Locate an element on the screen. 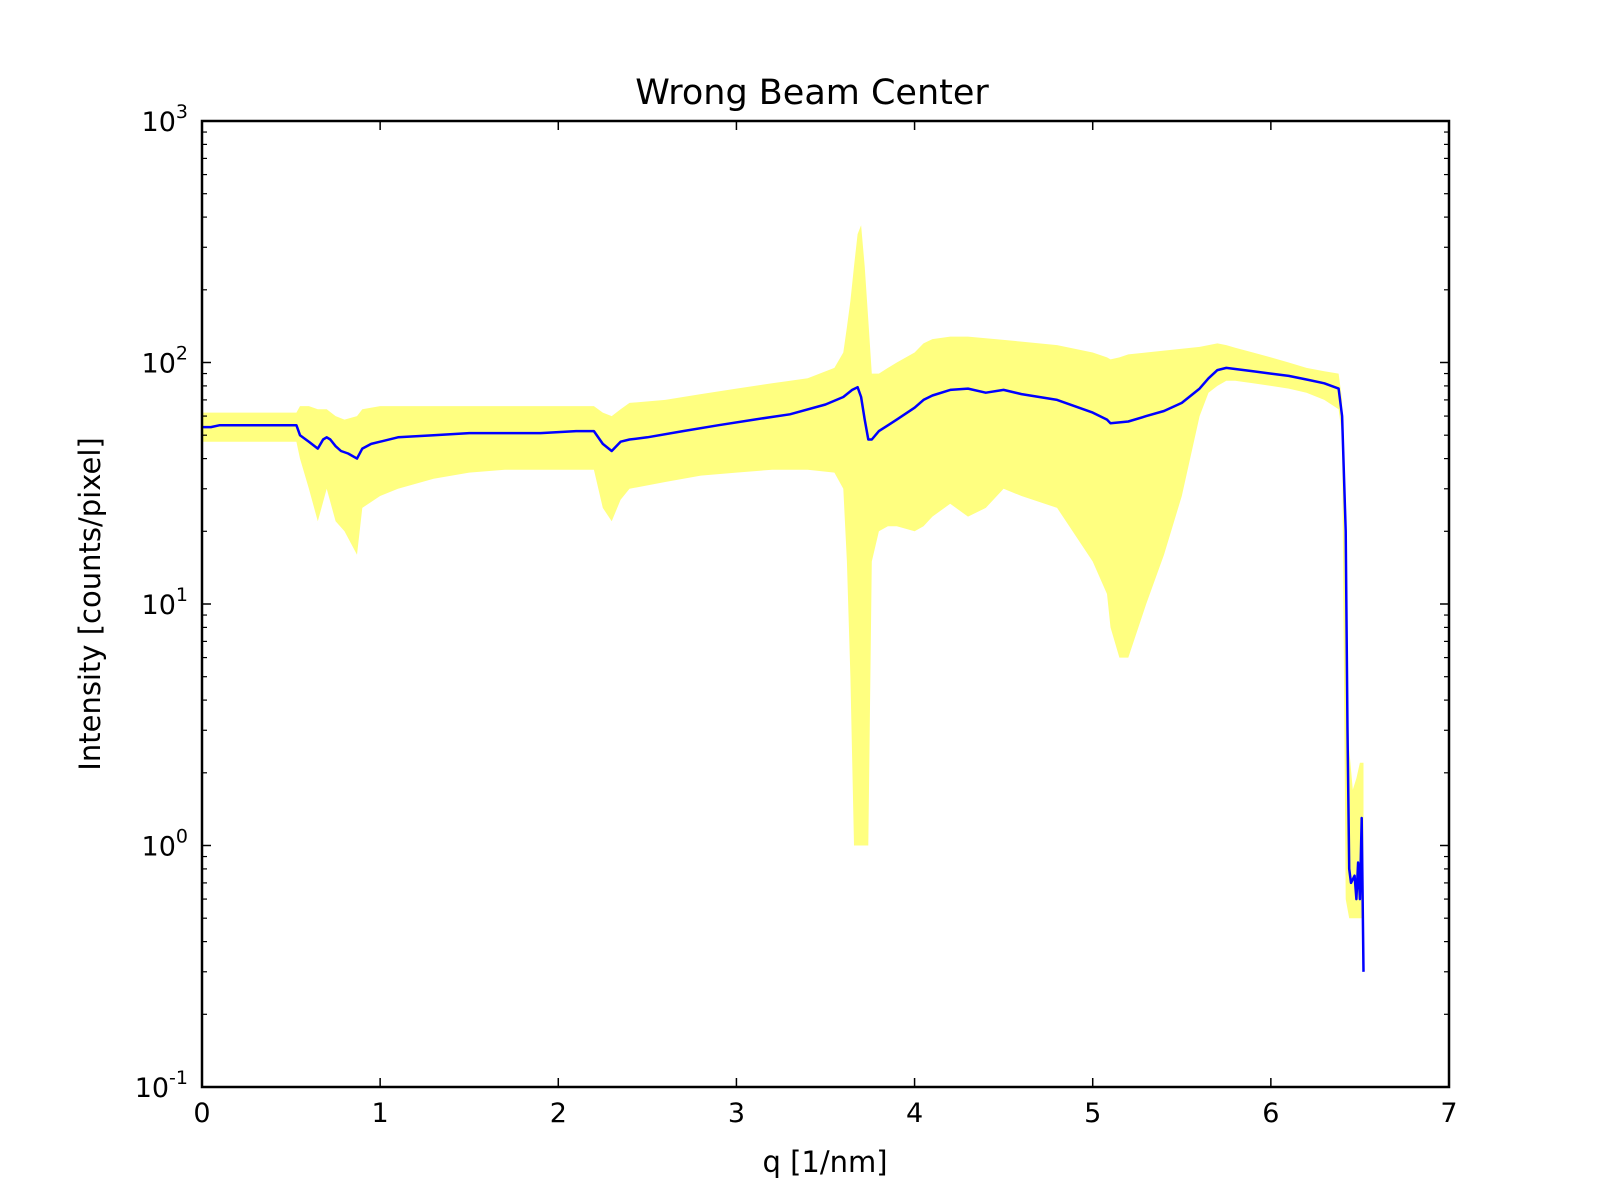  y-tick-label: 10² is located at coordinates (165, 361).